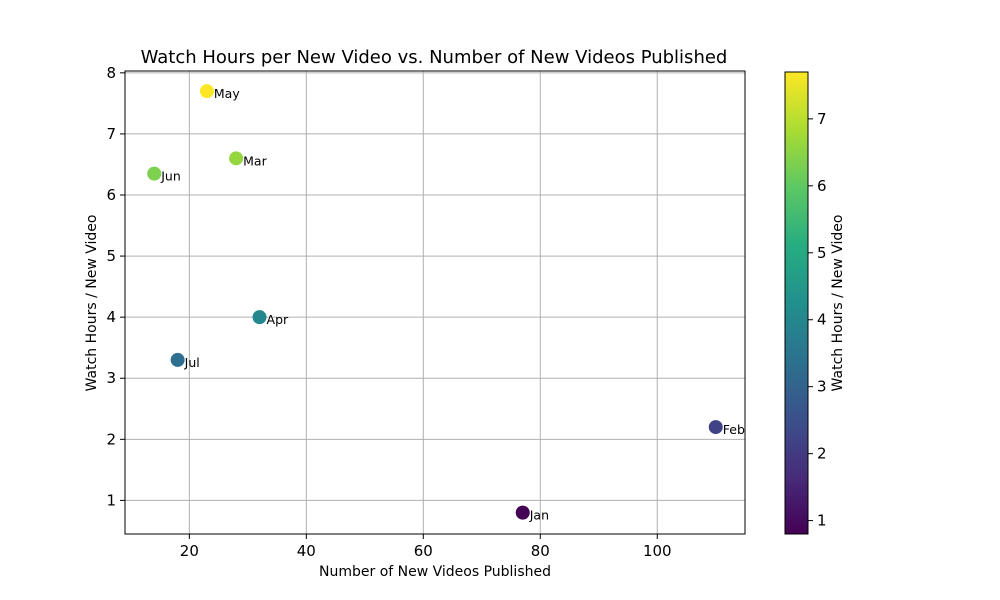 The image size is (1000, 600). What do you see at coordinates (715, 427) in the screenshot?
I see `data-point-feb` at bounding box center [715, 427].